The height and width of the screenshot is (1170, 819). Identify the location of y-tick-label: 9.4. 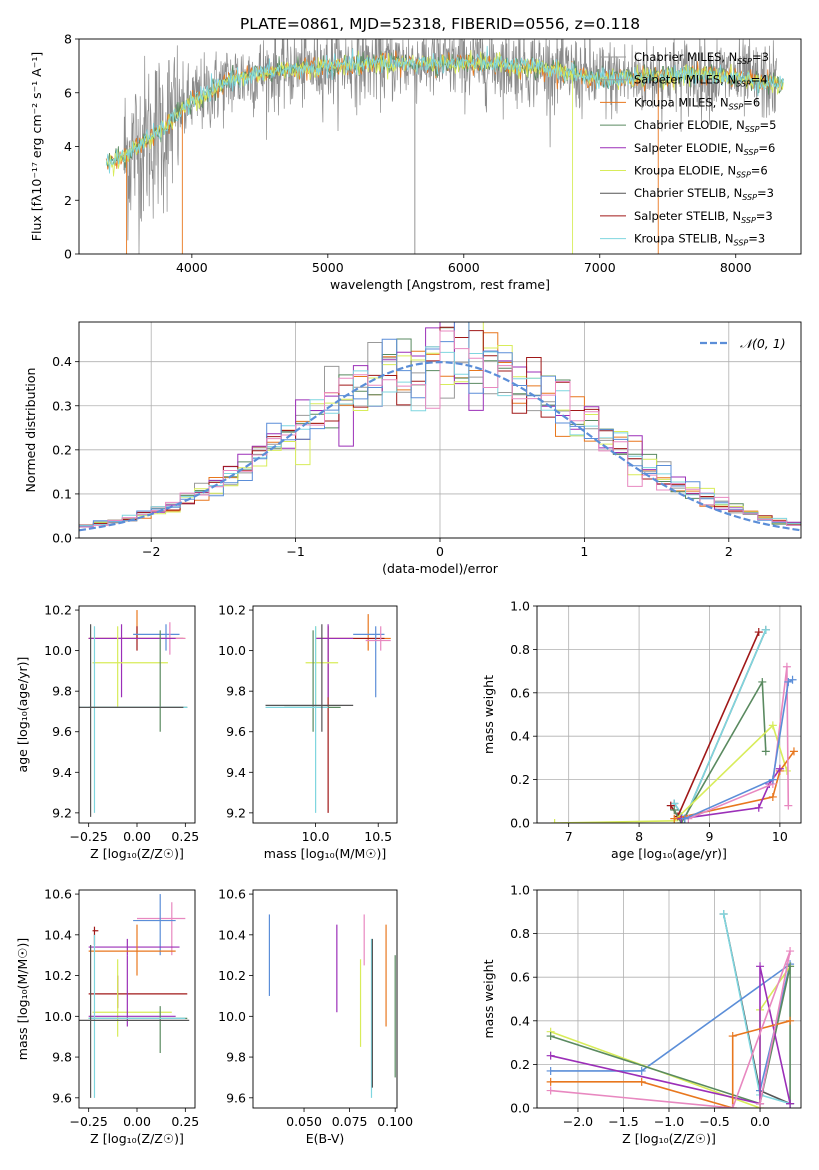
(62, 772).